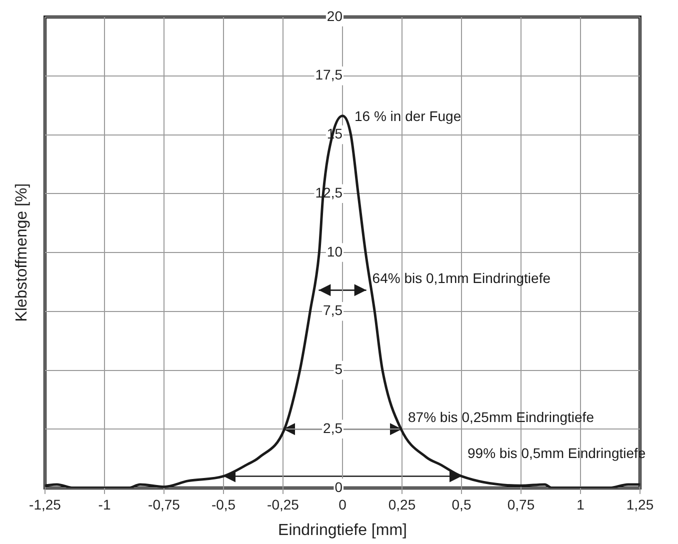 Image resolution: width=678 pixels, height=544 pixels. What do you see at coordinates (580, 504) in the screenshot?
I see `x-tick-label: 1` at bounding box center [580, 504].